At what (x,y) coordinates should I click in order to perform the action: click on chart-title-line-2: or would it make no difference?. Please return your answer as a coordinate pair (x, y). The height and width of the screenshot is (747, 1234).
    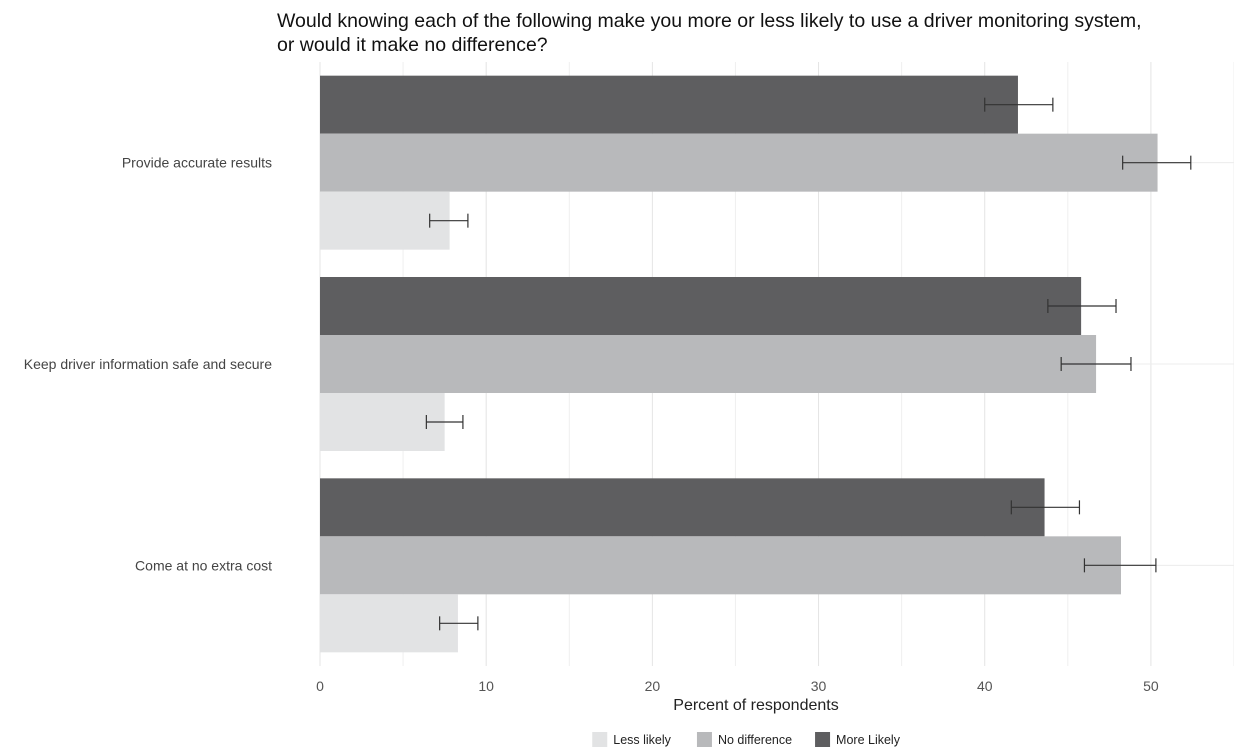
    Looking at the image, I should click on (412, 45).